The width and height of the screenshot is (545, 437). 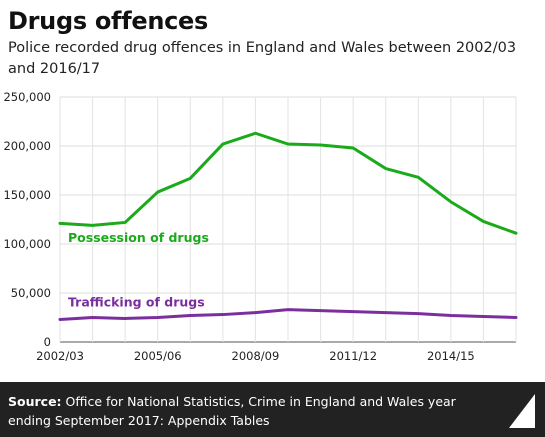 I want to click on y-tick-label: 0, so click(x=47, y=342).